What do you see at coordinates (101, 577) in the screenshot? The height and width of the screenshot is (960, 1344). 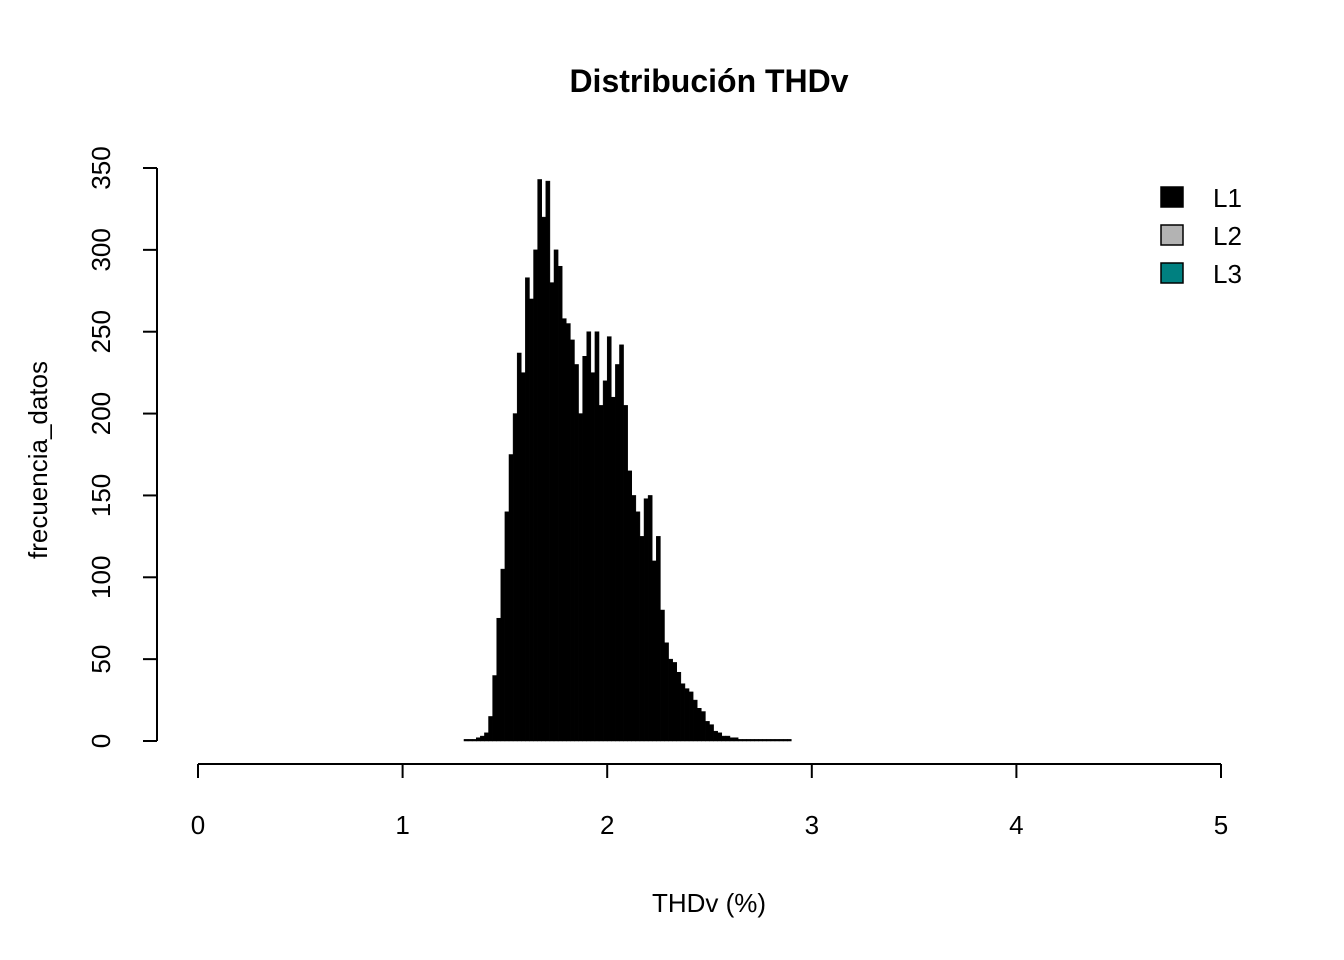 I see `y-tick-label: 100` at bounding box center [101, 577].